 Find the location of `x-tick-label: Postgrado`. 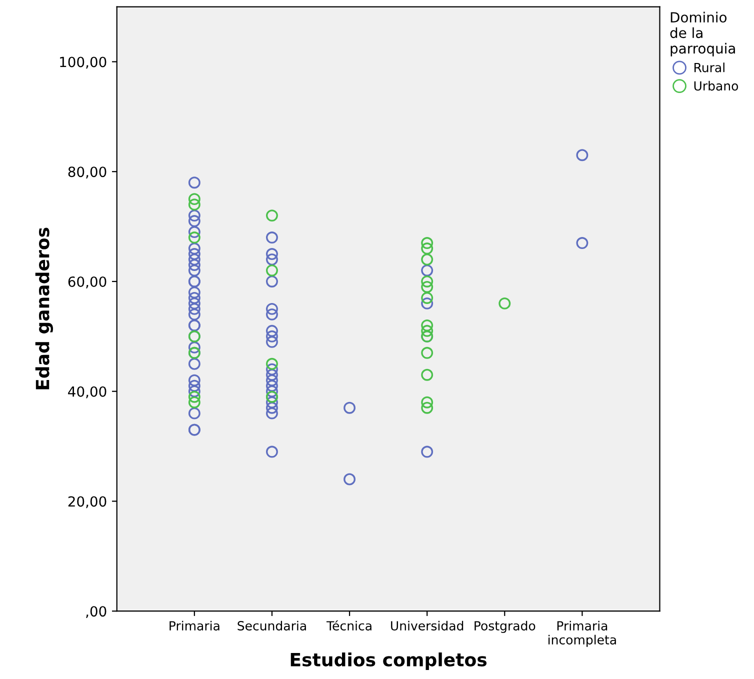

x-tick-label: Postgrado is located at coordinates (505, 626).